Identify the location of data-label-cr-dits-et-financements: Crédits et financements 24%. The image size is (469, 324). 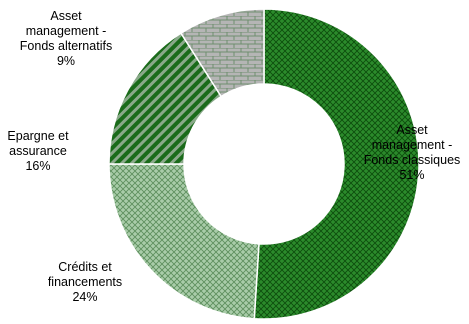
(85, 282).